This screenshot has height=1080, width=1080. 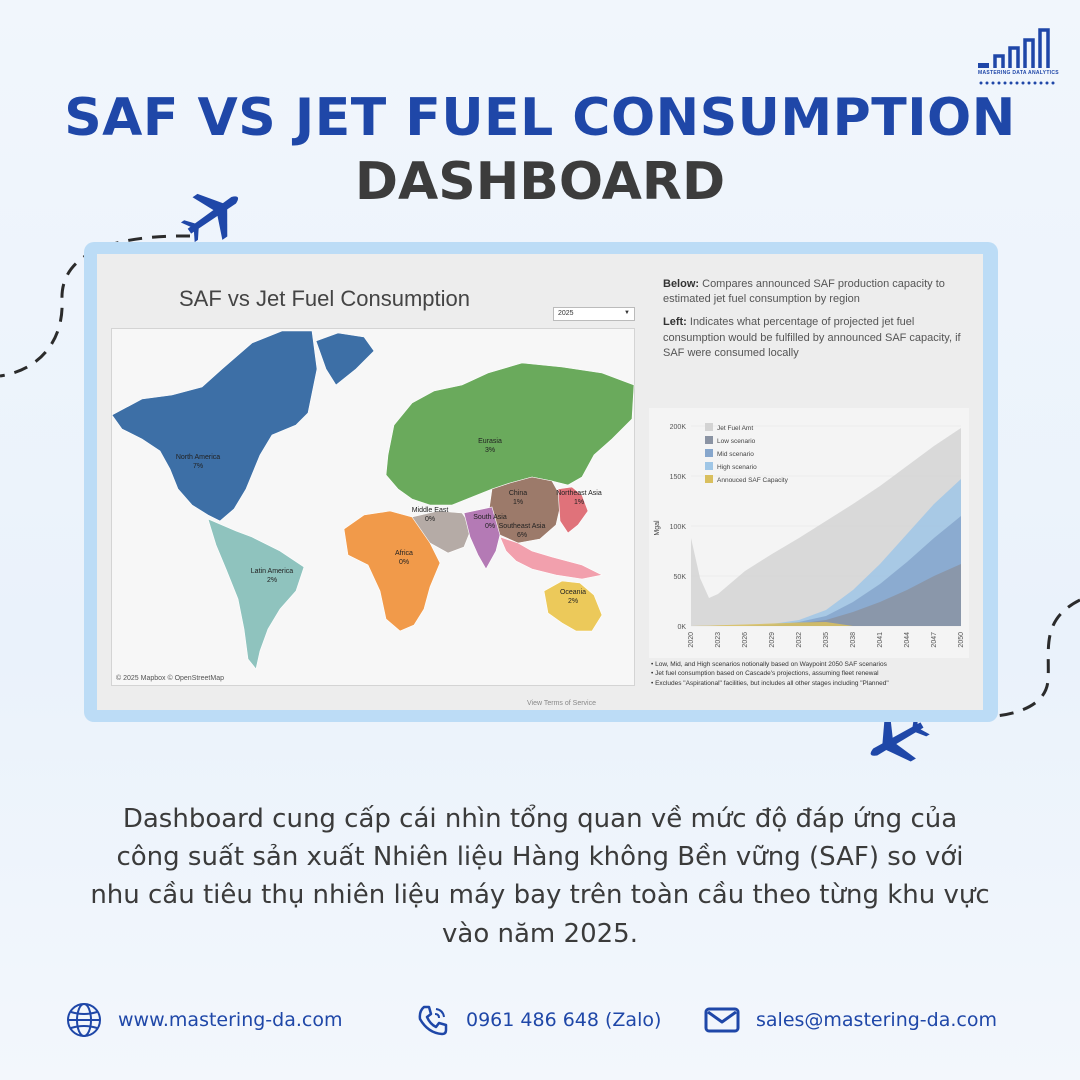 I want to click on x-tick-label: 2041, so click(x=880, y=640).